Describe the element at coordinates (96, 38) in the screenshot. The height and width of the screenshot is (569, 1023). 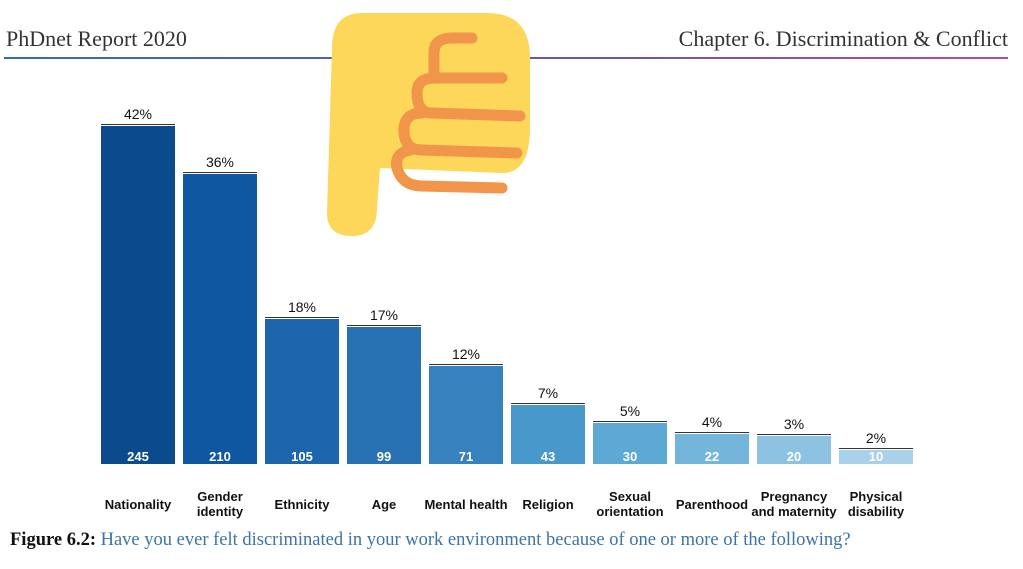
I see `header-left: PhDnet Report 2020` at that location.